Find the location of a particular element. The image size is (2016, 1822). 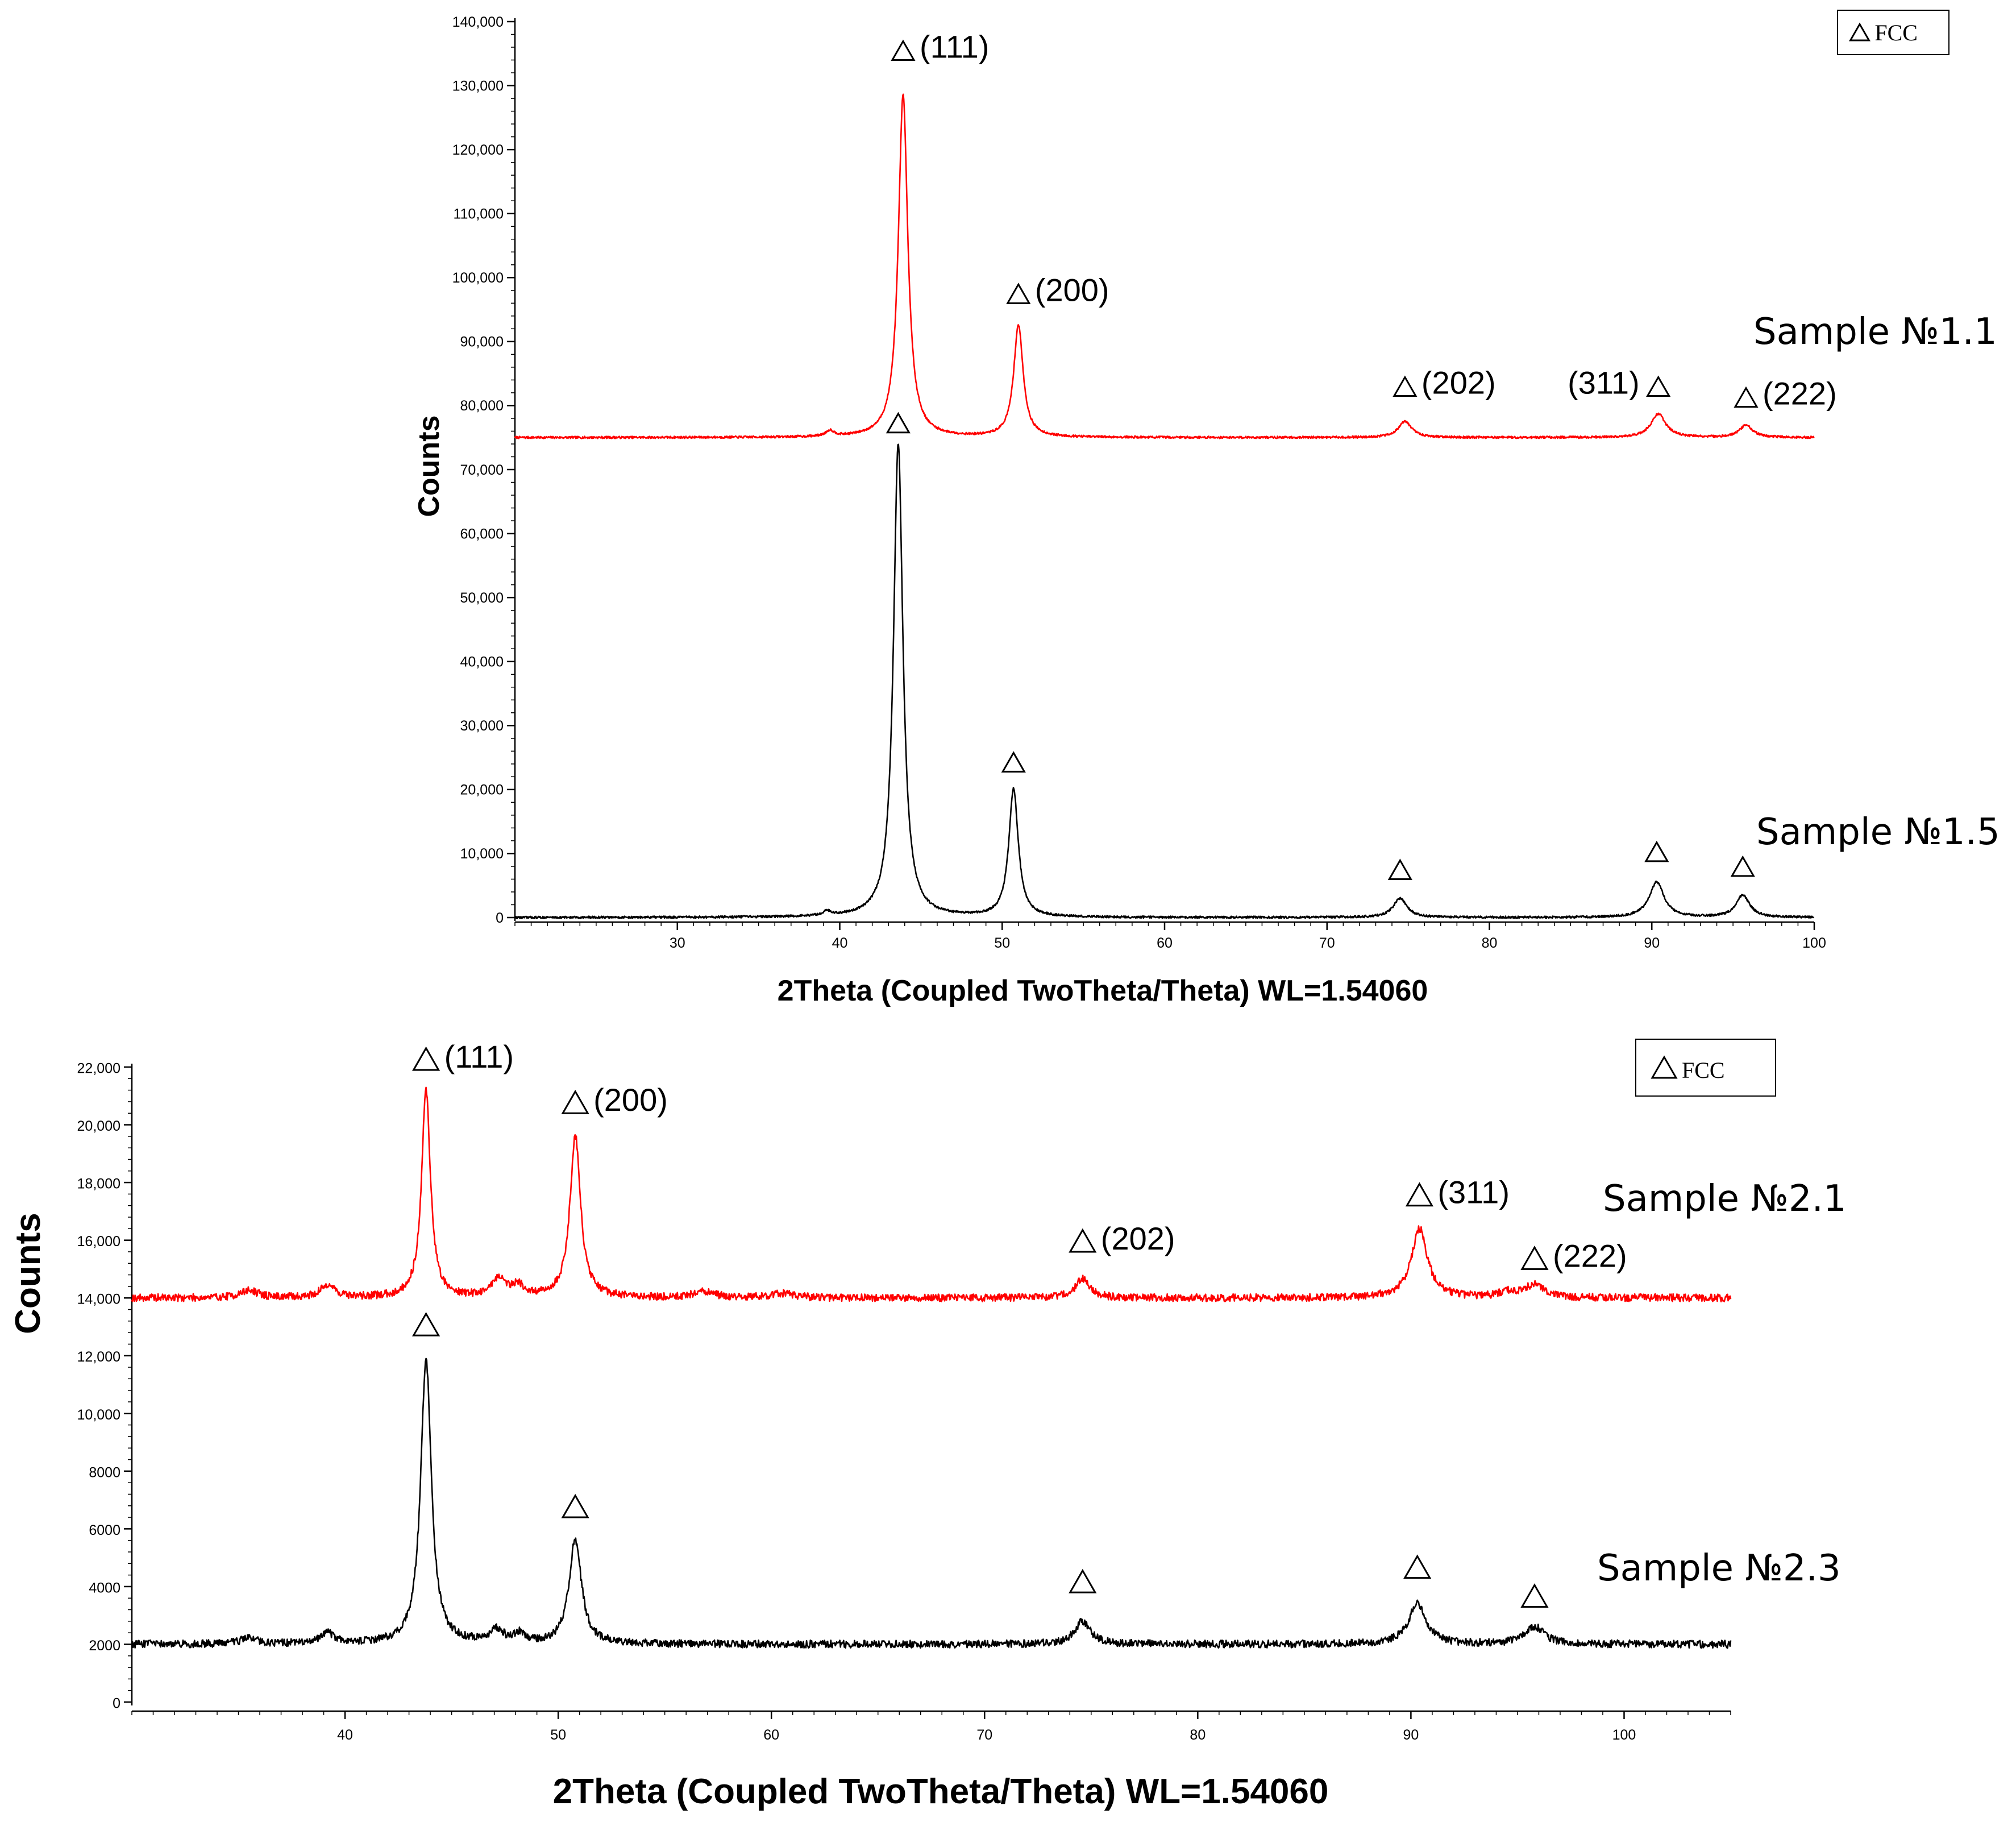

x-tick-label: 30 is located at coordinates (677, 943).